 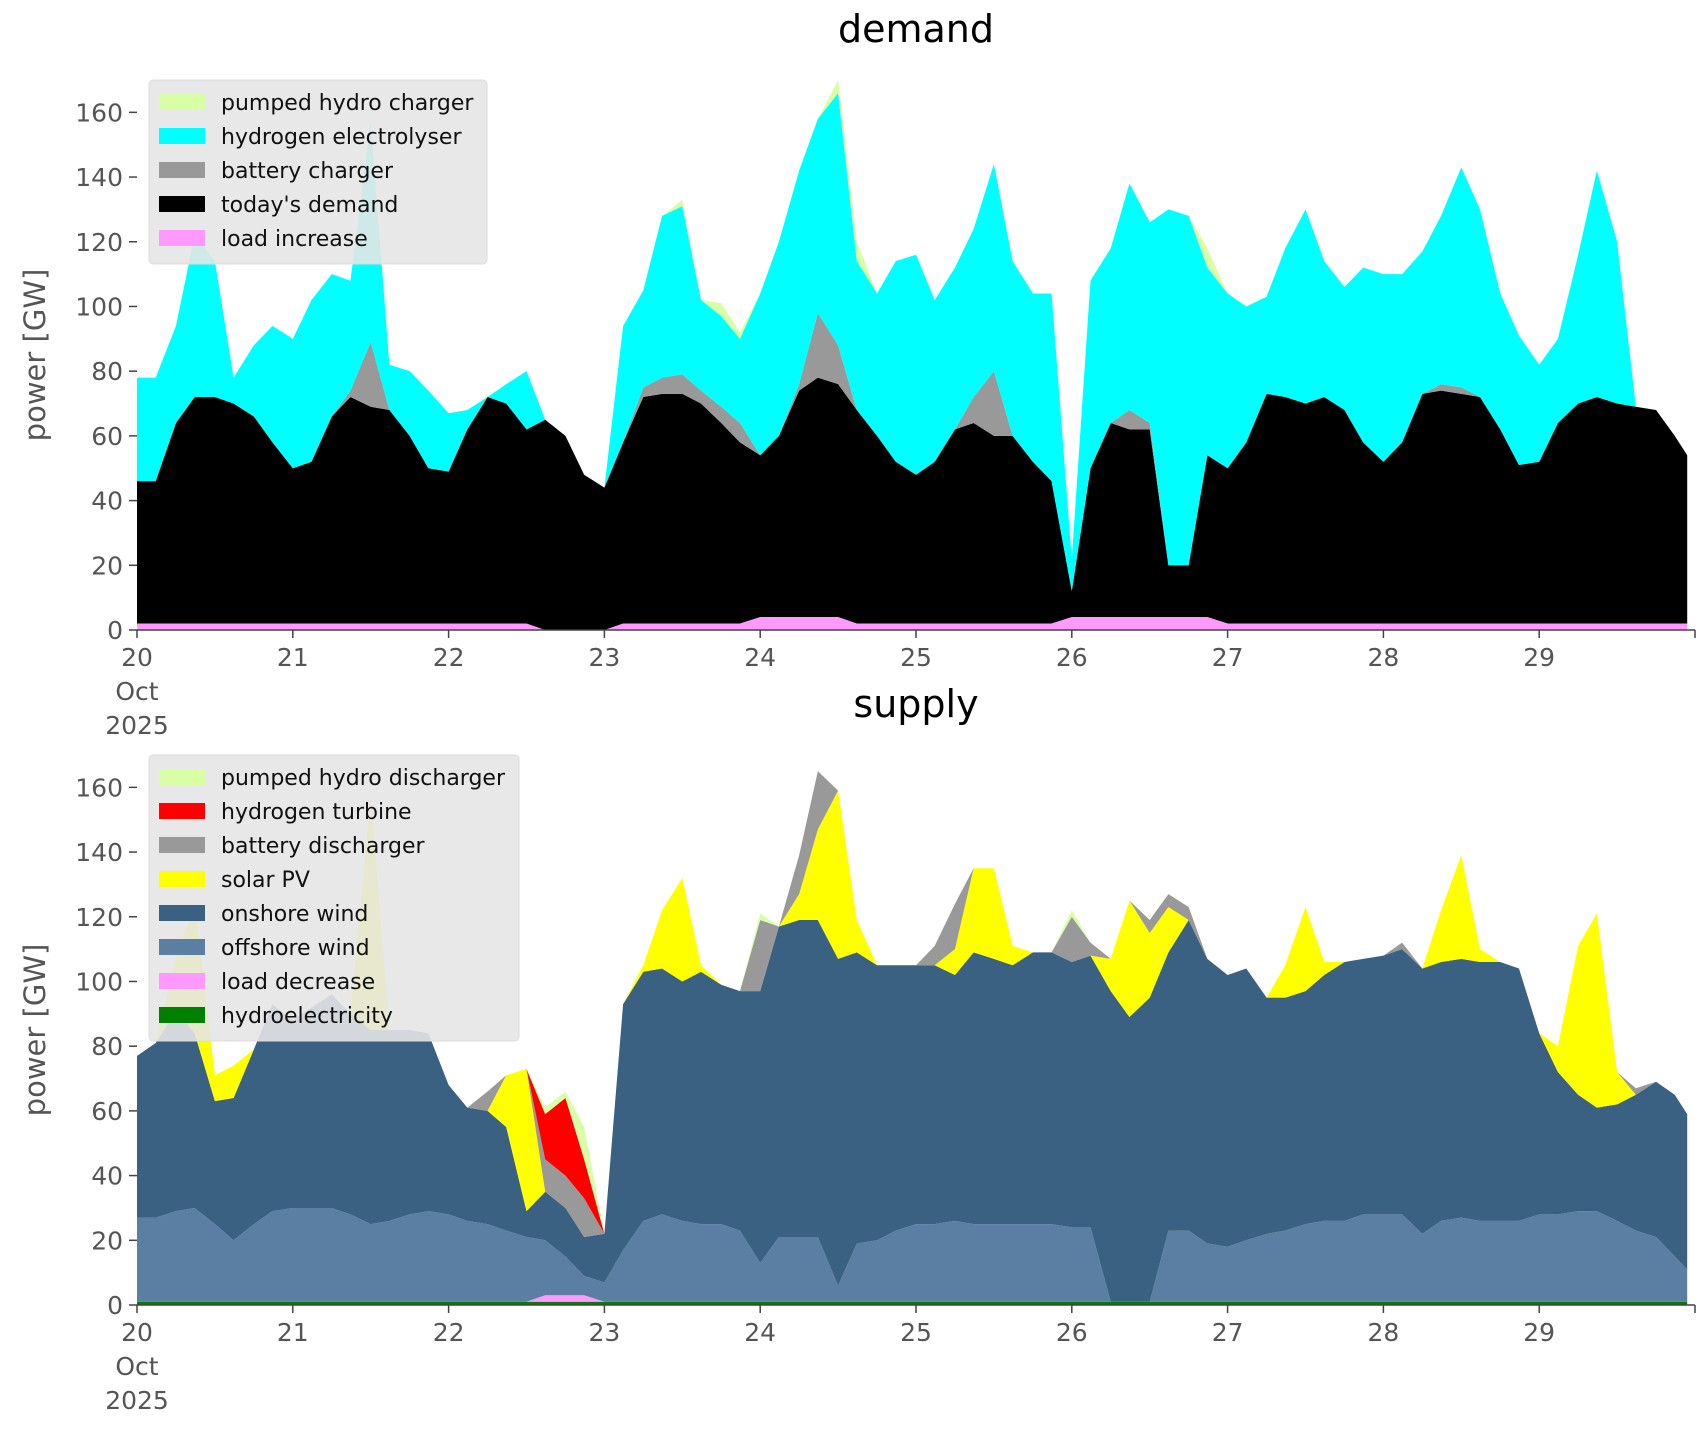 I want to click on chart-title: demand, so click(x=916, y=29).